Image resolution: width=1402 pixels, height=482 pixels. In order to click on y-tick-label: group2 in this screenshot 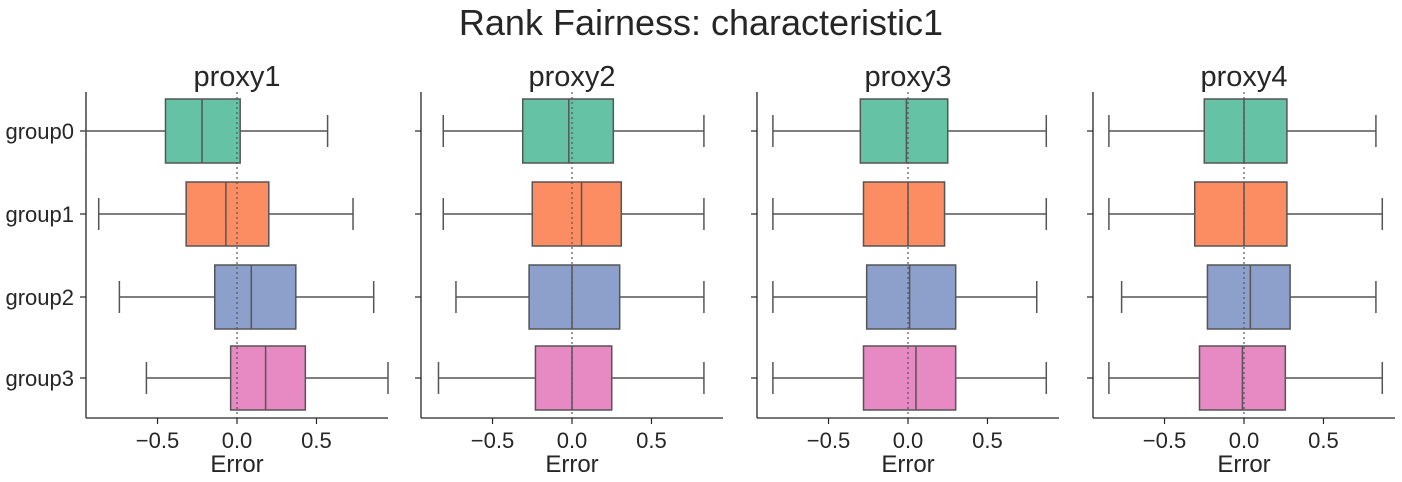, I will do `click(39, 297)`.